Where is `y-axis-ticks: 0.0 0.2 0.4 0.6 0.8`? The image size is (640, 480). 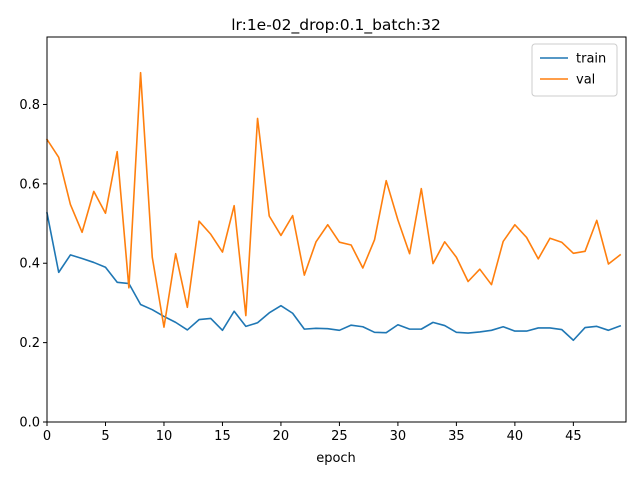 y-axis-ticks: 0.0 0.2 0.4 0.6 0.8 is located at coordinates (33, 264).